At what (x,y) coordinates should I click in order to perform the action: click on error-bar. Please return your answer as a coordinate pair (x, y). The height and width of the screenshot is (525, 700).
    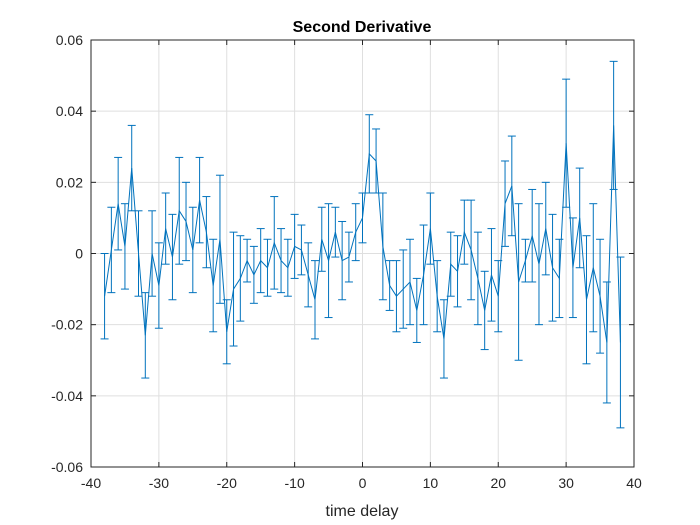
    Looking at the image, I should click on (104, 296).